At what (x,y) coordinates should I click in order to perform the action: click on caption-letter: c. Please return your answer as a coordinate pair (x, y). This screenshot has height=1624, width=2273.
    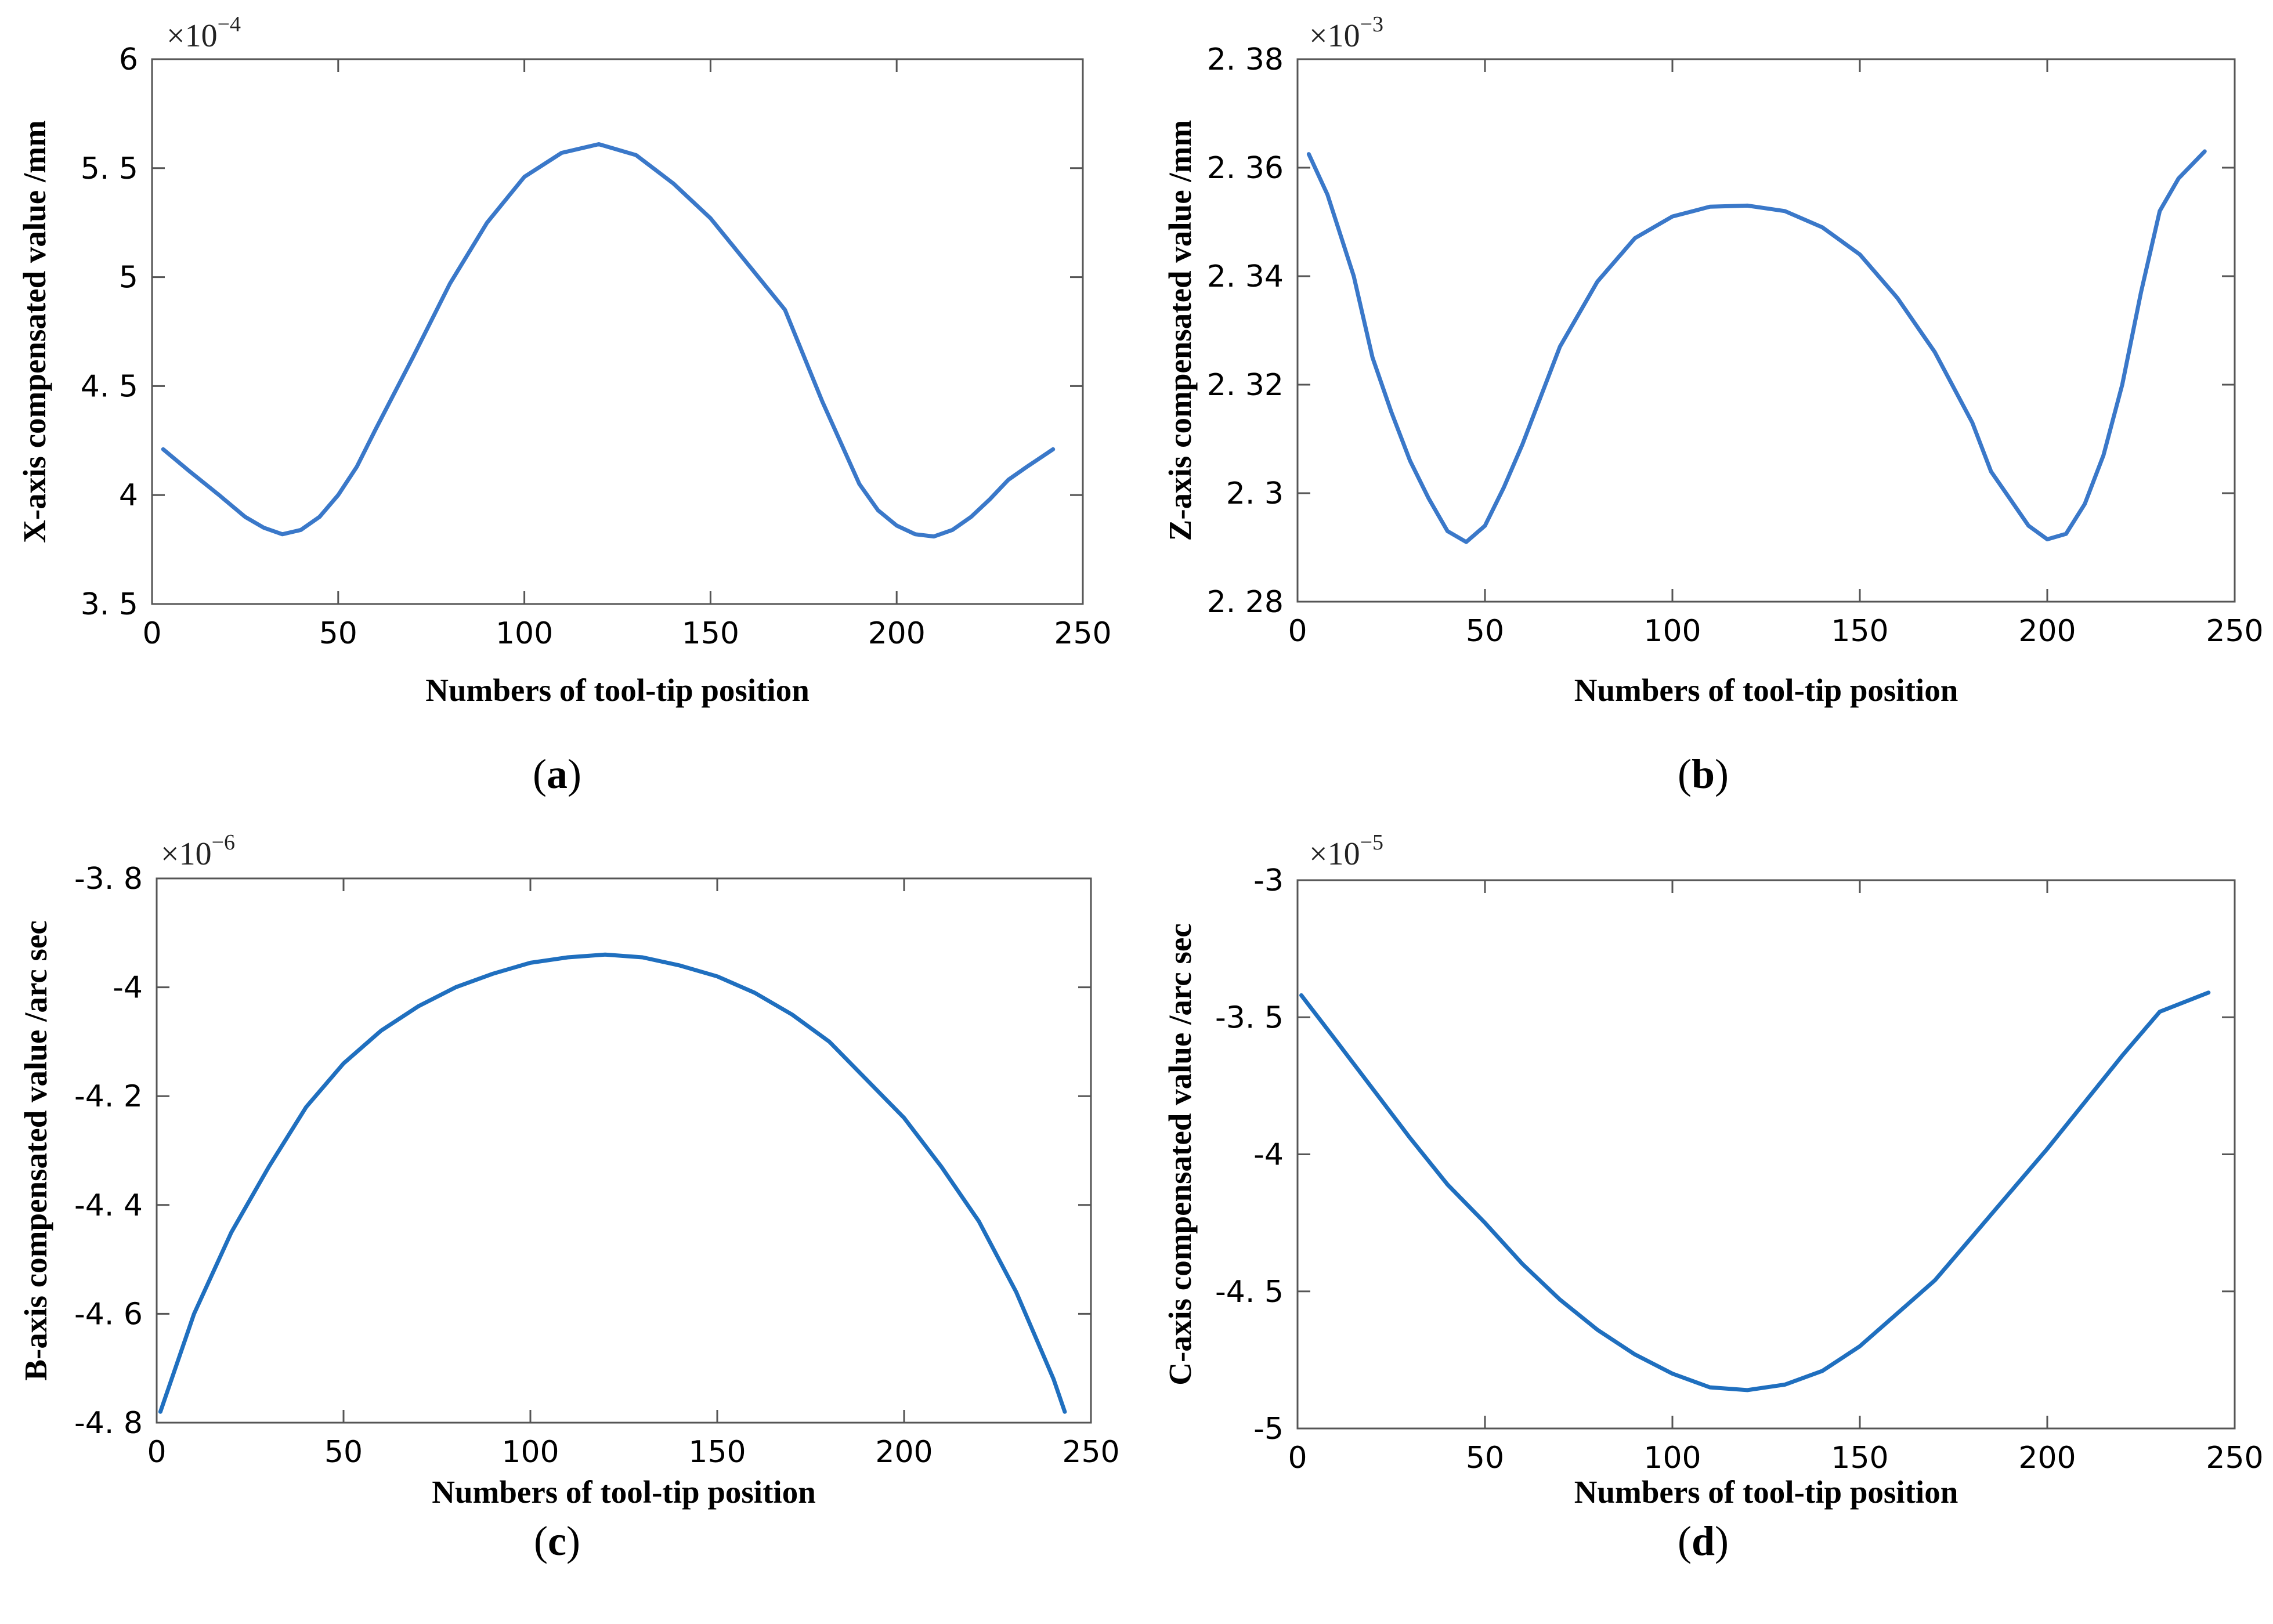
    Looking at the image, I should click on (557, 1541).